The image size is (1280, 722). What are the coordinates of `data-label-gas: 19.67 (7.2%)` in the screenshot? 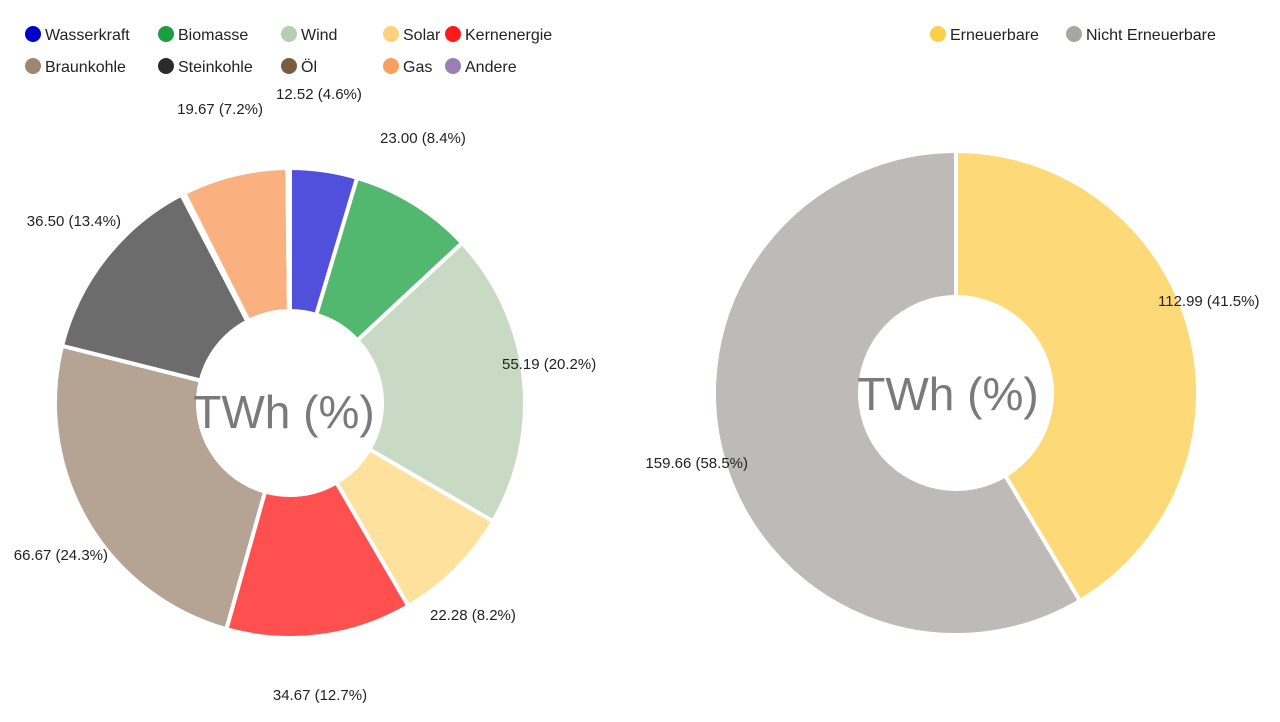 It's located at (220, 109).